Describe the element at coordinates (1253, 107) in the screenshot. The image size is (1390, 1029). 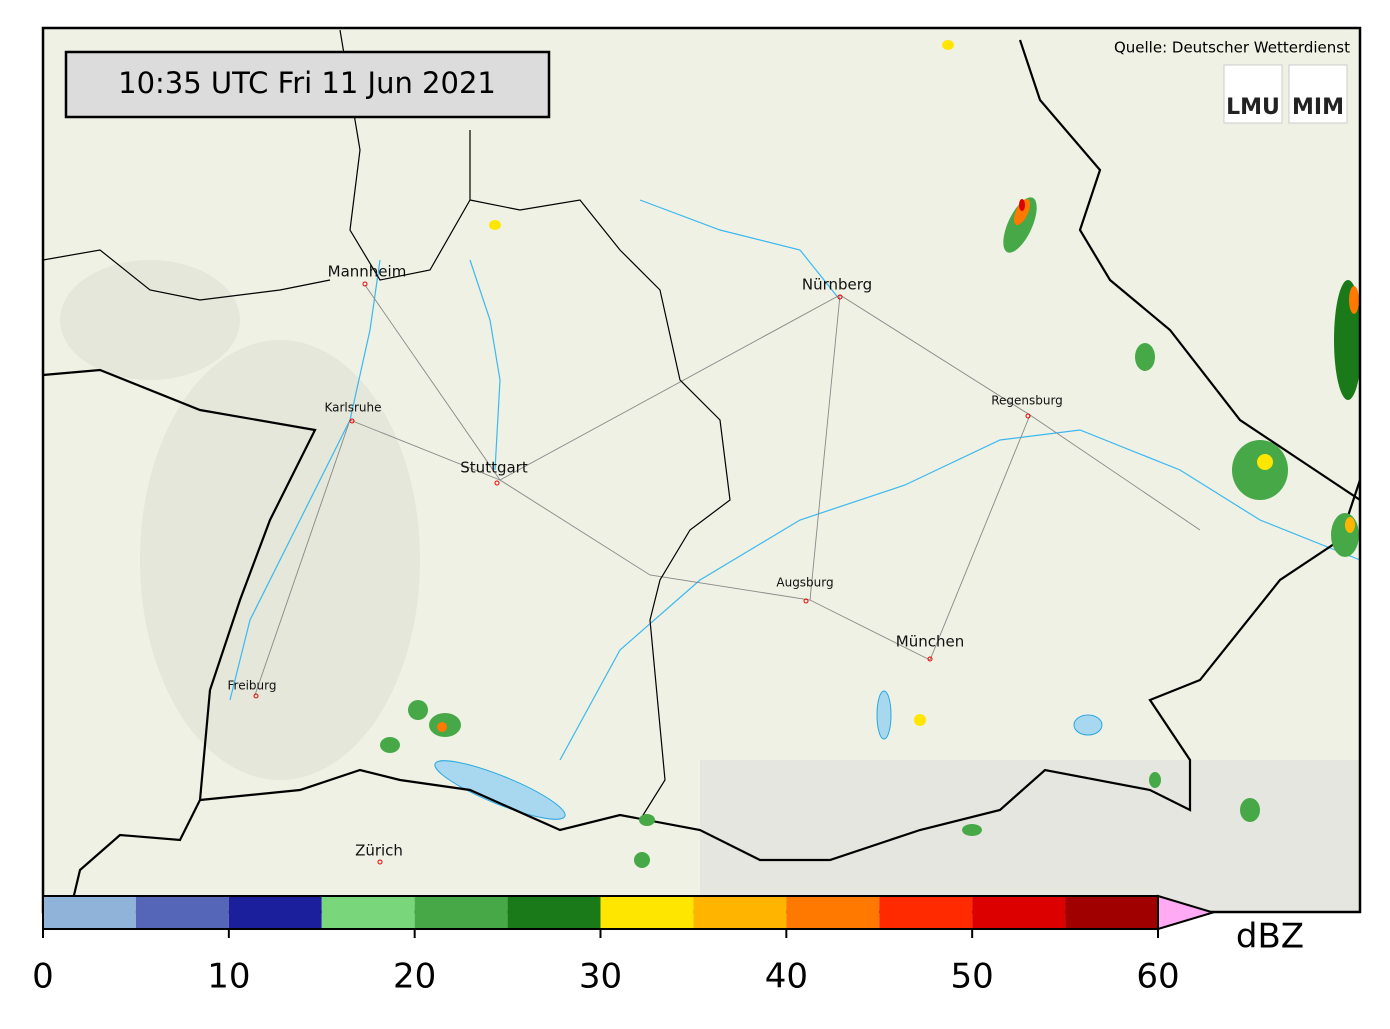
I see `logo: LMU` at that location.